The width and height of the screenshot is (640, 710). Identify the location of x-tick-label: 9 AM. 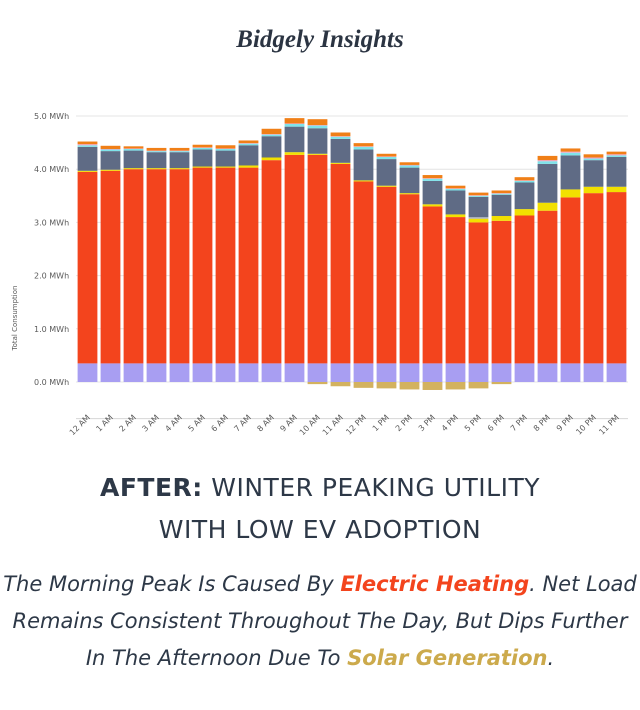
(288, 423).